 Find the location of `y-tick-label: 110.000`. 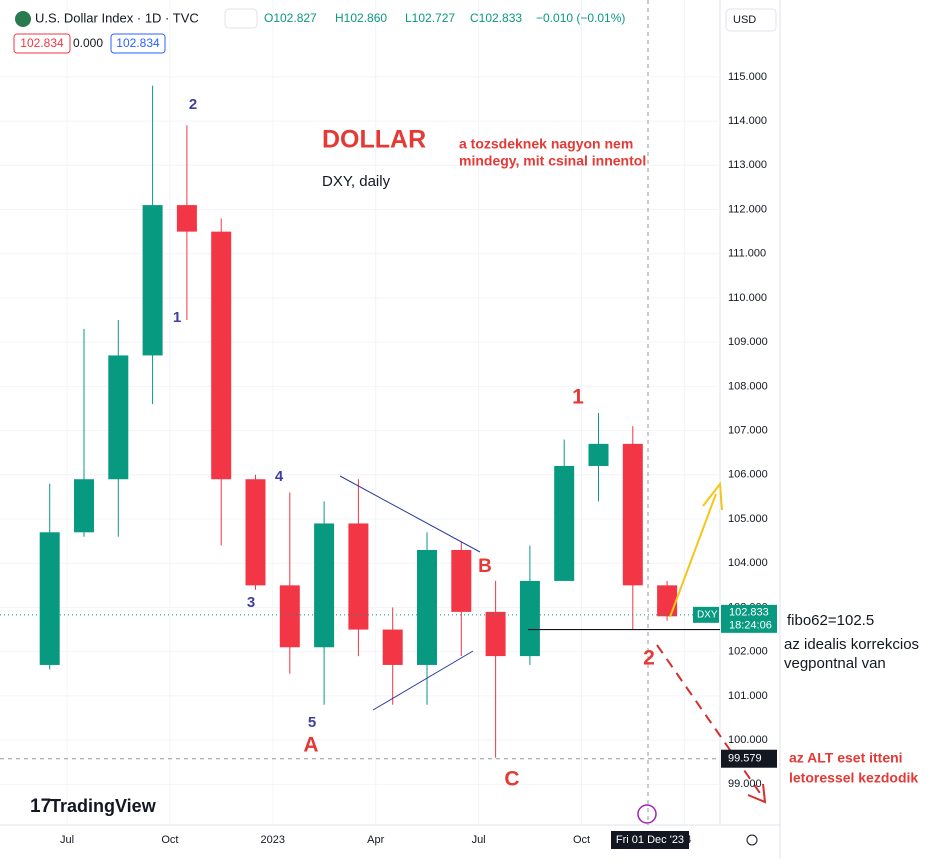

y-tick-label: 110.000 is located at coordinates (747, 298).